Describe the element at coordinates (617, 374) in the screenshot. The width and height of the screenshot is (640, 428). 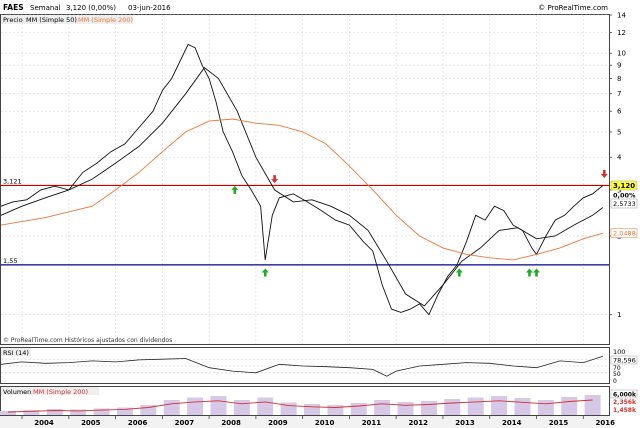
I see `rsi-tick-50: 50` at that location.